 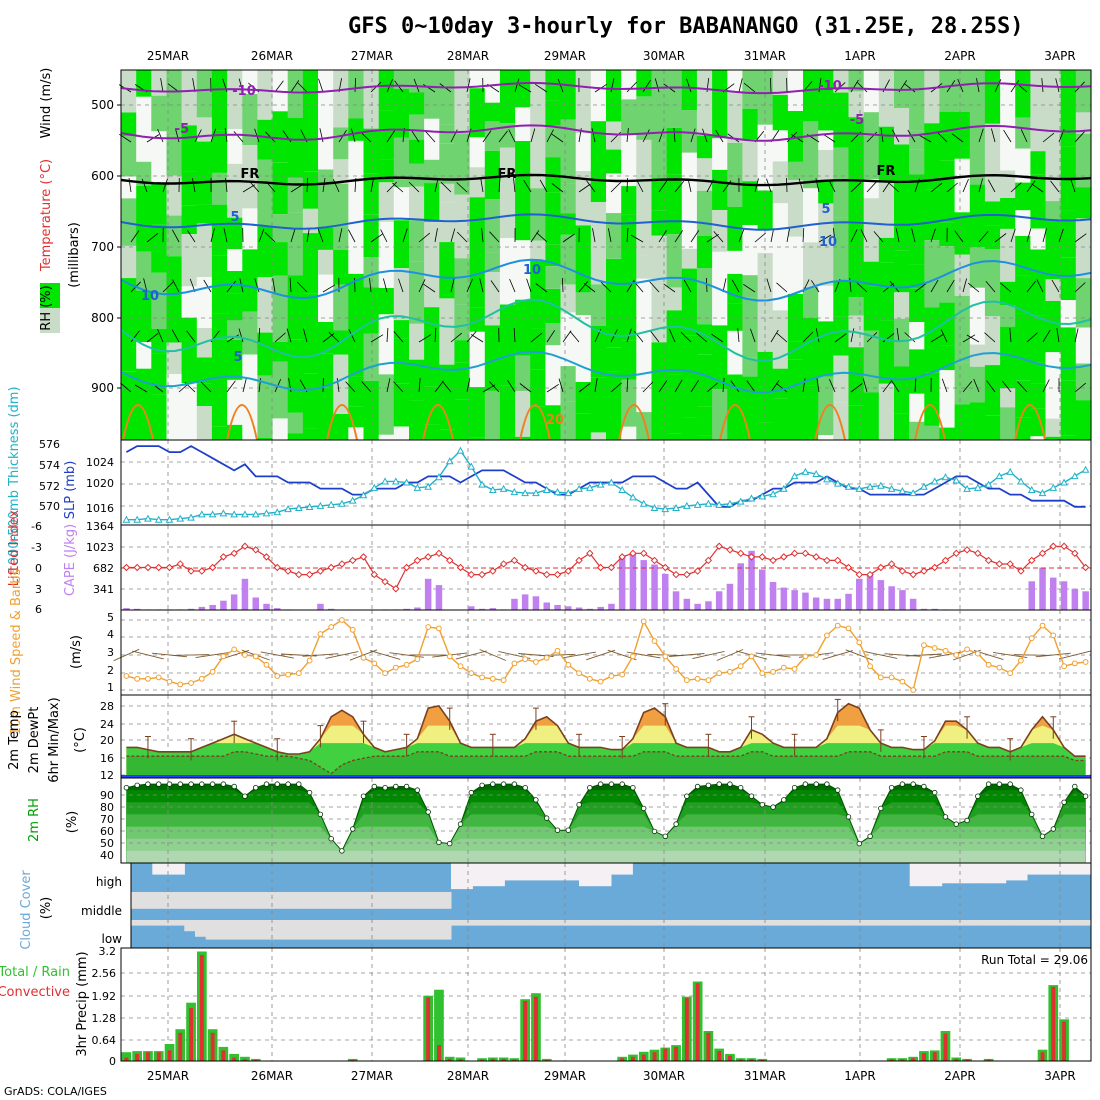 What do you see at coordinates (80, 740) in the screenshot?
I see `temp-unit-label: (°C)` at bounding box center [80, 740].